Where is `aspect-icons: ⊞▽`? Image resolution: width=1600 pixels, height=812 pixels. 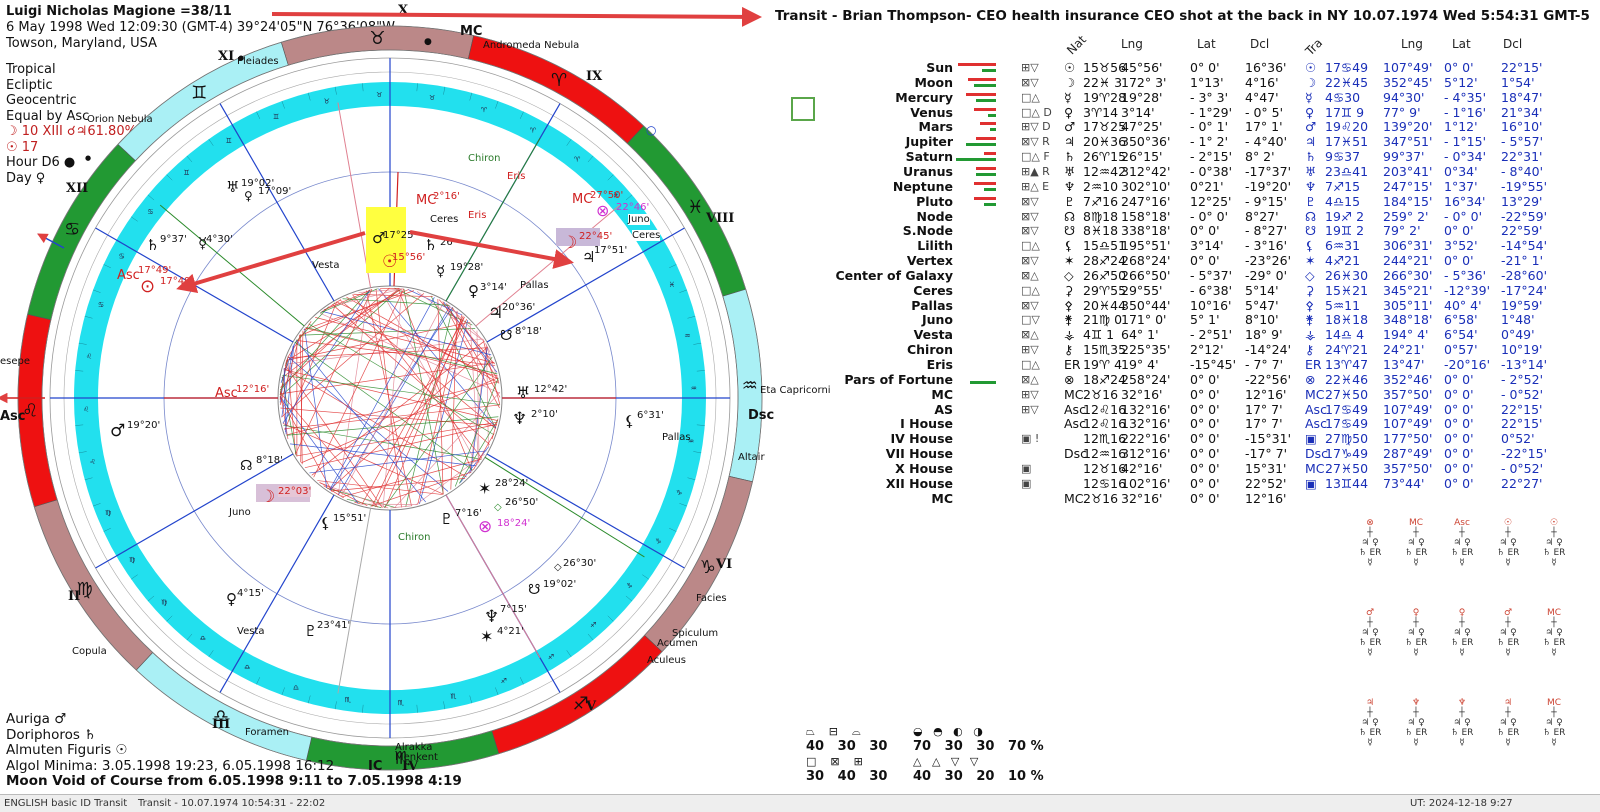 aspect-icons: ⊞▽ is located at coordinates (1030, 409).